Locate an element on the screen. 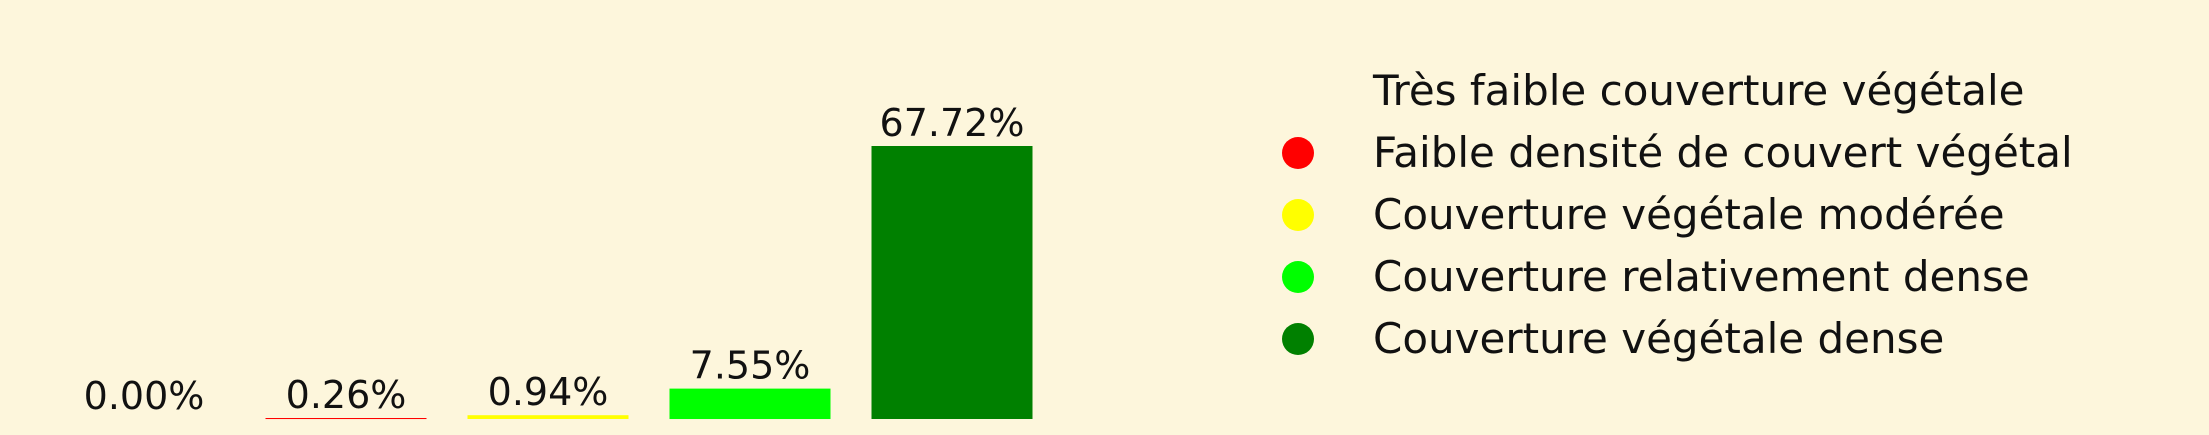 The image size is (2209, 435). legend-item-3: Couverture végétale modérée is located at coordinates (1643, 214).